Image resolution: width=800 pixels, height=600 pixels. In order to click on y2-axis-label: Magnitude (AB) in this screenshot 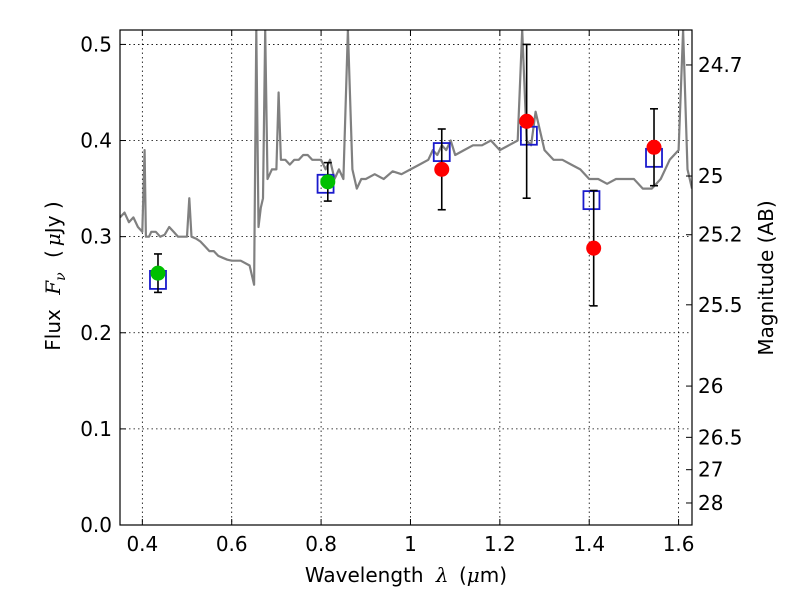, I will do `click(766, 277)`.